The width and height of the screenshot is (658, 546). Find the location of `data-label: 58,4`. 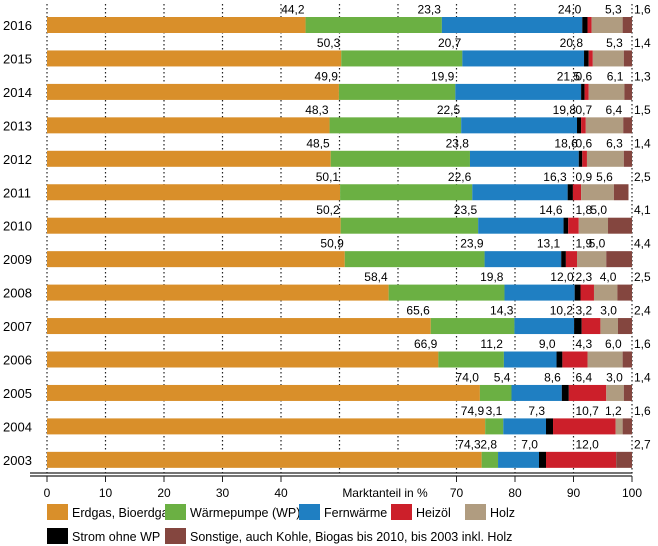

data-label: 58,4 is located at coordinates (376, 277).